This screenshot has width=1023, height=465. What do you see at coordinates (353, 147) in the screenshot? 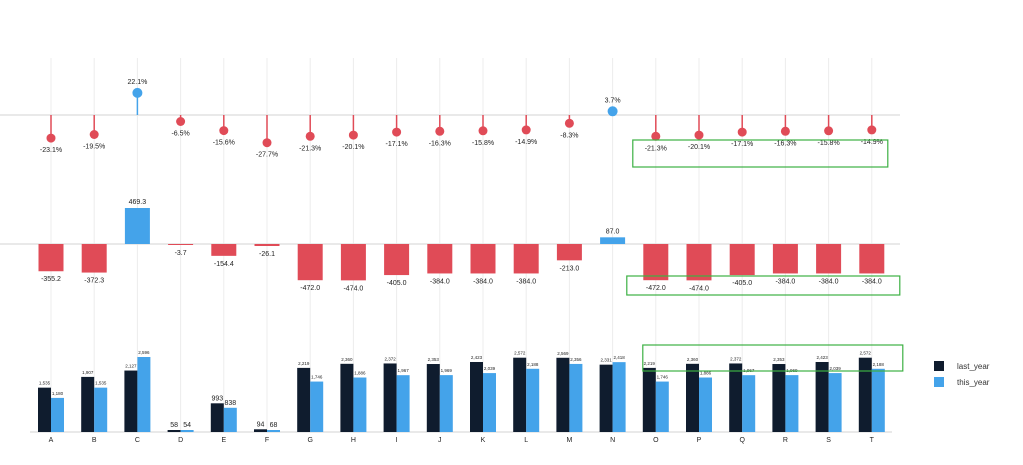
I see `lollipop-label-H: -20.1%` at bounding box center [353, 147].